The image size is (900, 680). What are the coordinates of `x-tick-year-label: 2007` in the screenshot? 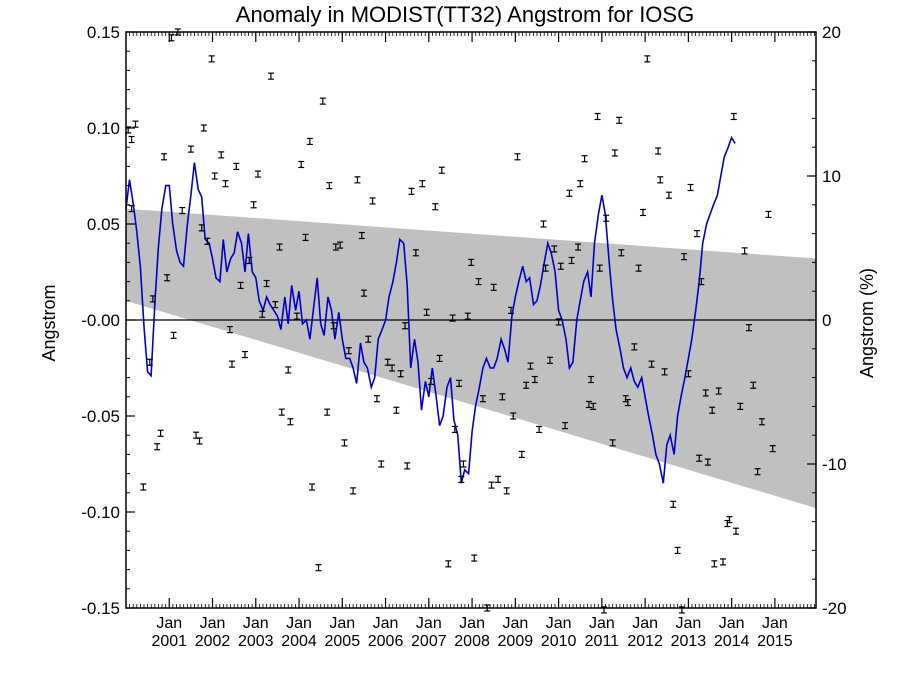 It's located at (429, 641).